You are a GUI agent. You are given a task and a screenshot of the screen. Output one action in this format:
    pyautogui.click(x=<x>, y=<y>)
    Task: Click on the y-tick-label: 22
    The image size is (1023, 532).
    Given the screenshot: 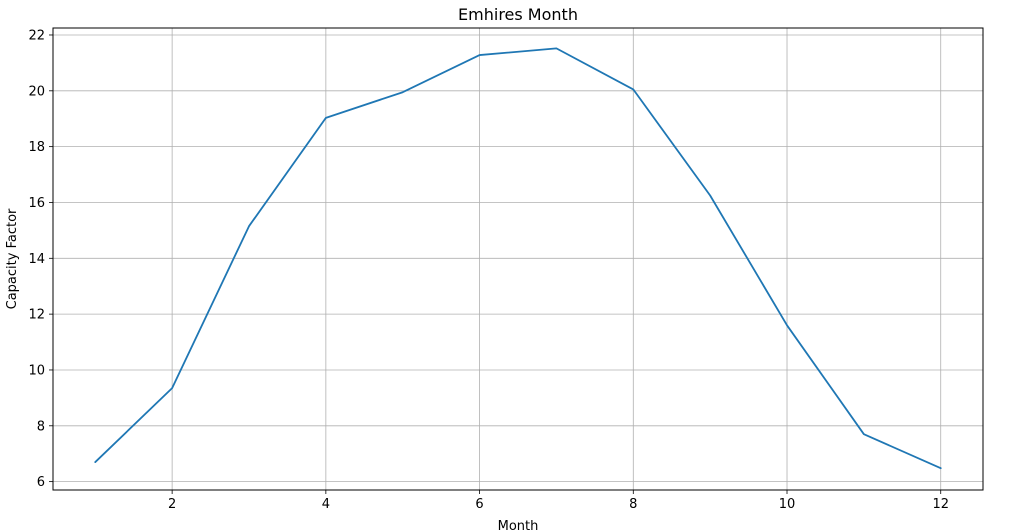 What is the action you would take?
    pyautogui.click(x=36, y=35)
    